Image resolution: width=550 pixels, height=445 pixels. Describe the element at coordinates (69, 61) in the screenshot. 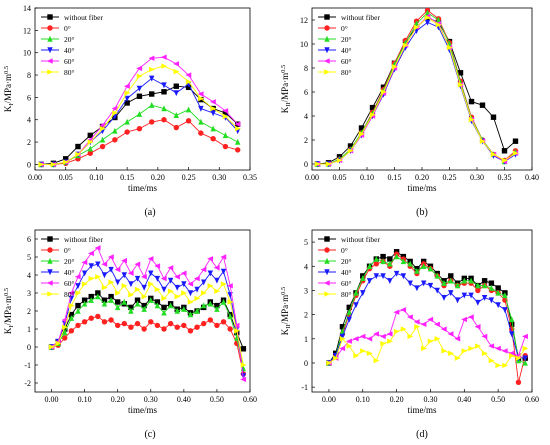

I see `legend-label: 60°` at that location.